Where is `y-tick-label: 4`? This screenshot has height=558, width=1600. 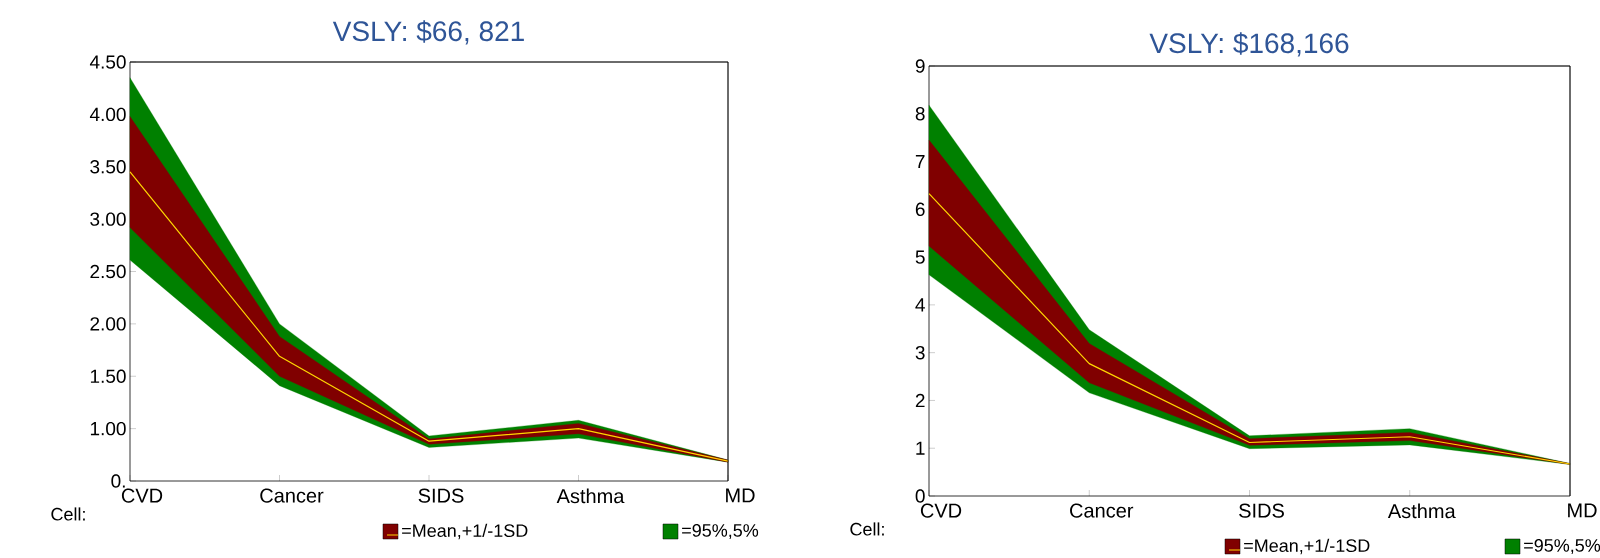
y-tick-label: 4 is located at coordinates (920, 305).